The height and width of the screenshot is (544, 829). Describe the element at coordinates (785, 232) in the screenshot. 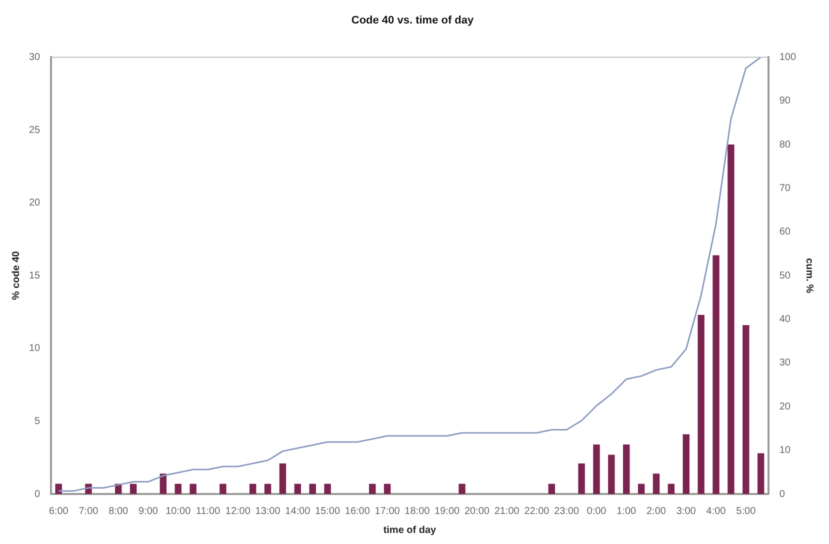

I see `y2-tick-label: 60` at that location.